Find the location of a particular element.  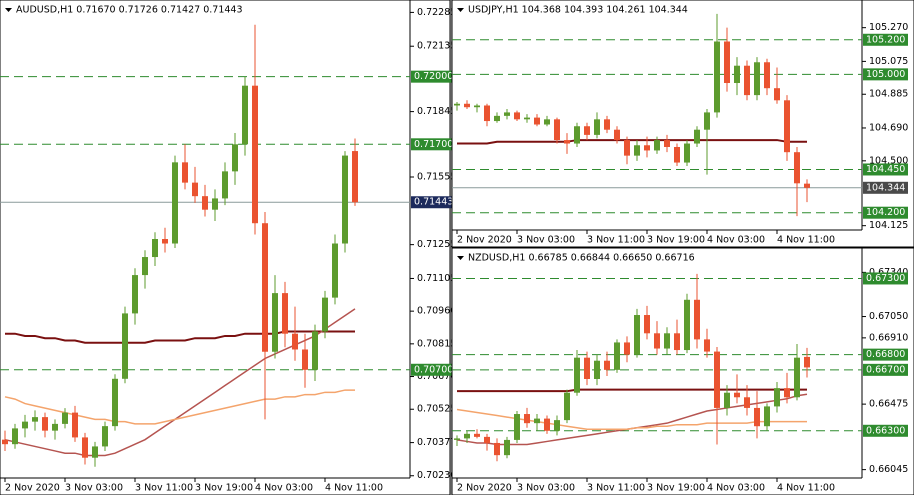

level-label: 104.200 is located at coordinates (885, 212).